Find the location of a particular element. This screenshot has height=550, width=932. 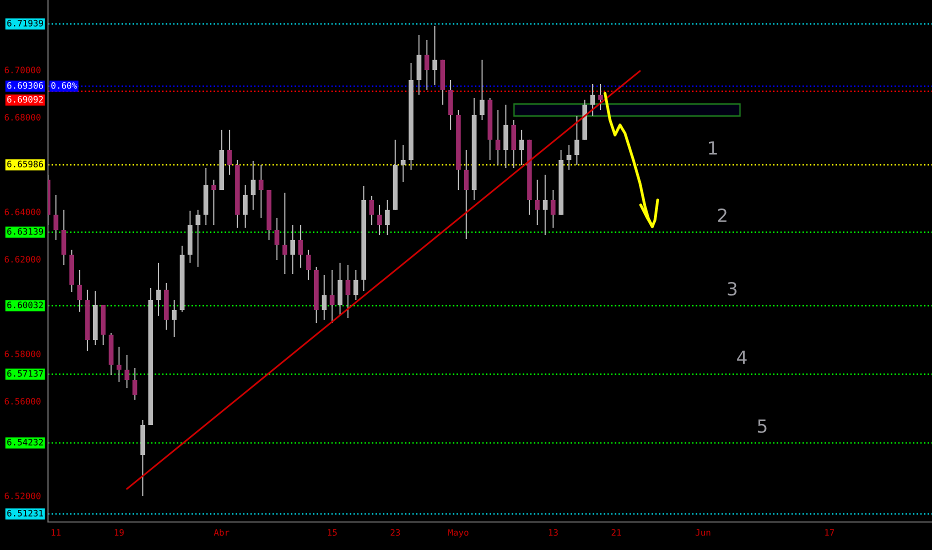

annotation: 0.60% is located at coordinates (64, 85).